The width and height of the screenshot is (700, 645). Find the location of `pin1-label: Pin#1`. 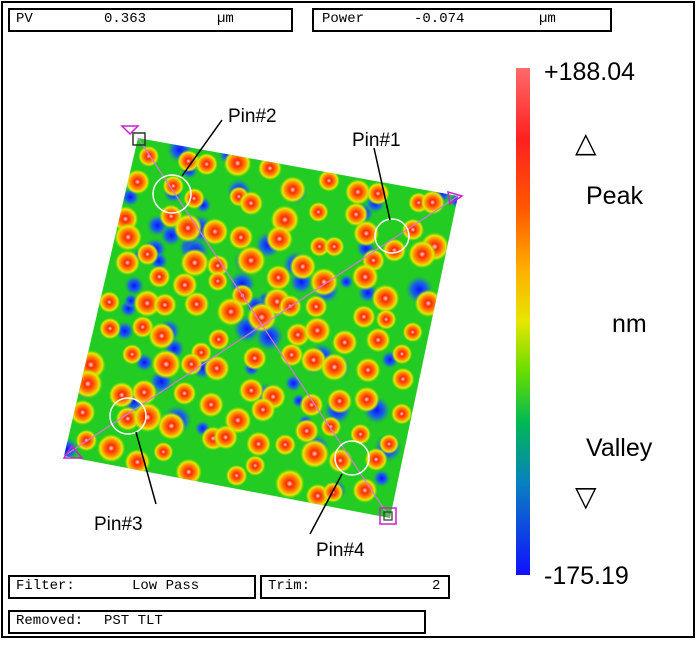

pin1-label: Pin#1 is located at coordinates (376, 140).